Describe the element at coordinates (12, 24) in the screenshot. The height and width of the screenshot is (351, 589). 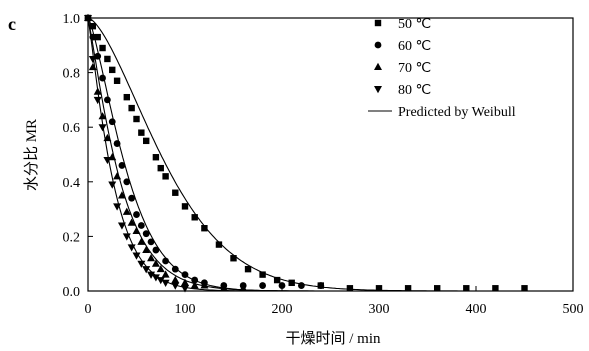
I see `panel-label: c` at that location.